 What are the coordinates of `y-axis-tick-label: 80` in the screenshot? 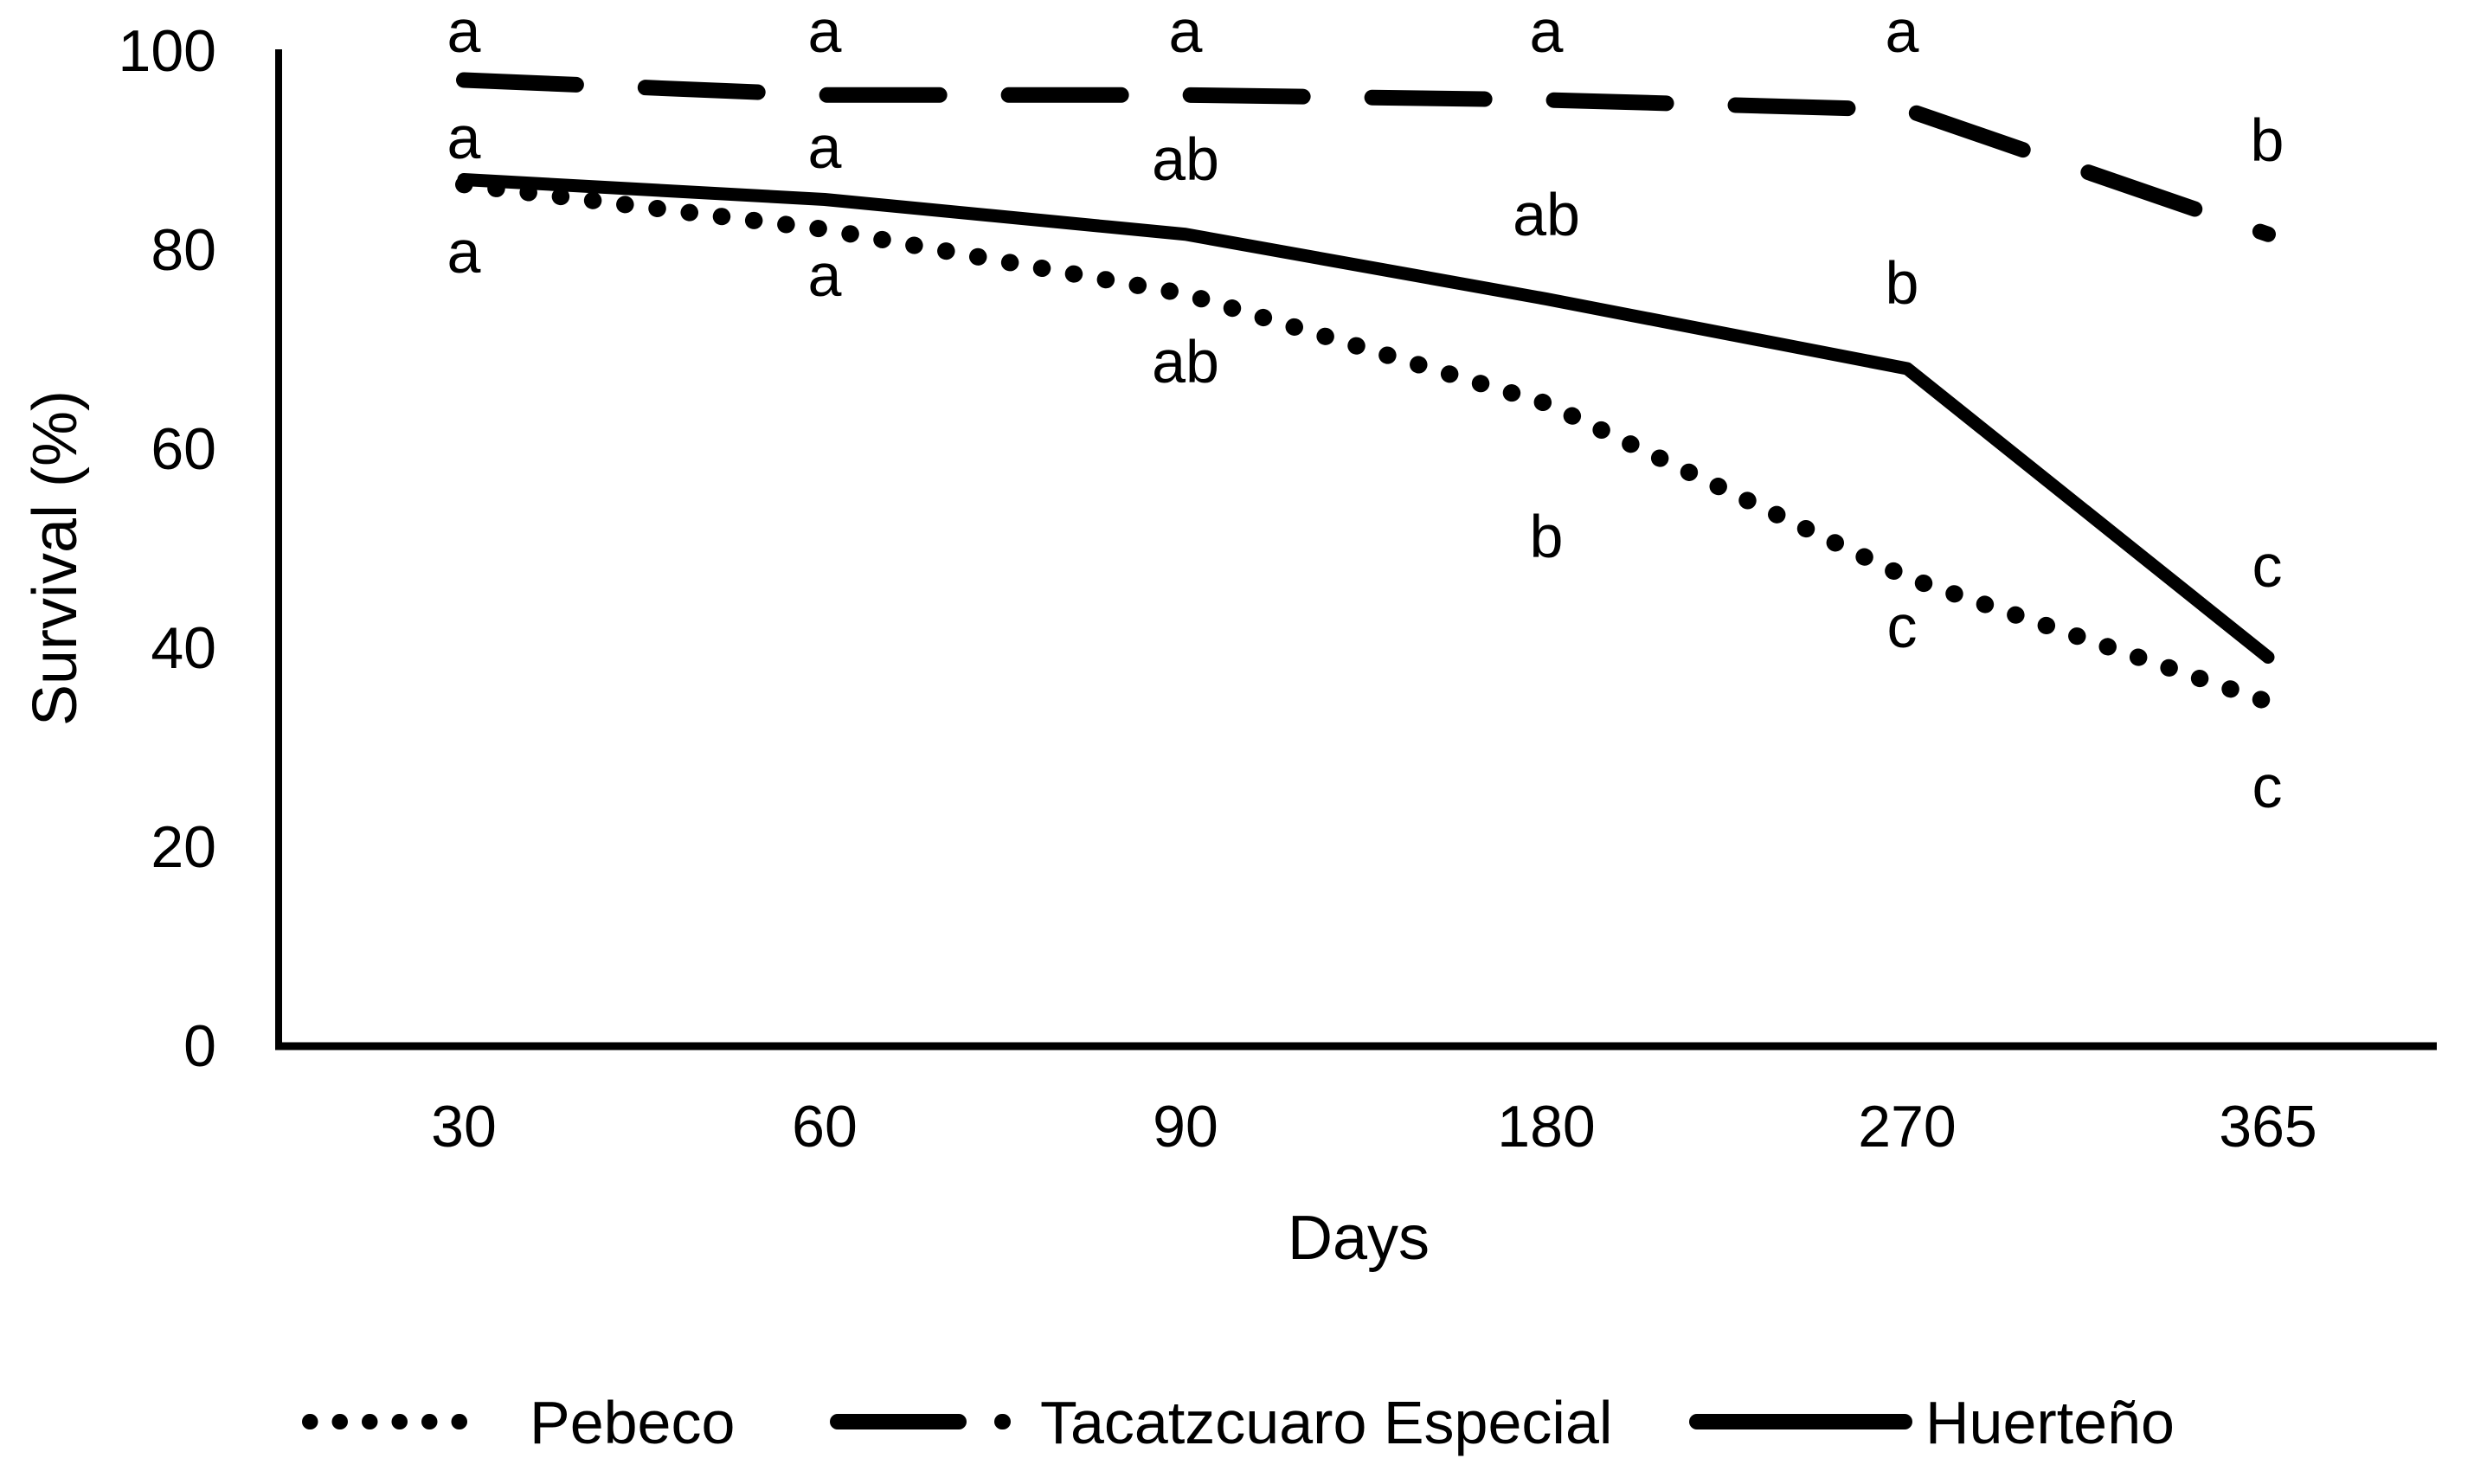 It's located at (183, 250).